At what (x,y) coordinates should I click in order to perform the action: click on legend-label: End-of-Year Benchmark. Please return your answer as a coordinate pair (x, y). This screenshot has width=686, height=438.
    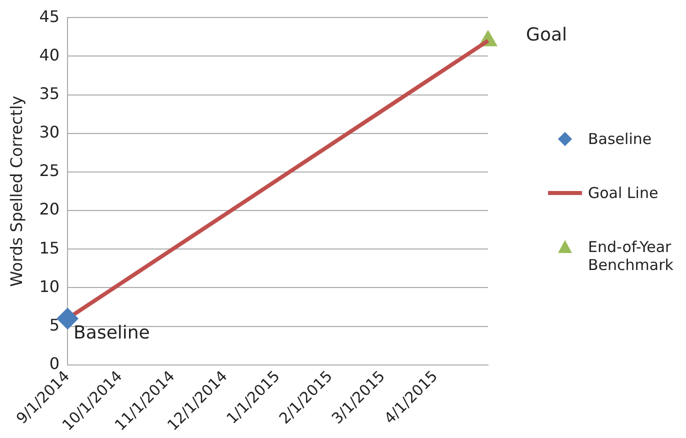
    Looking at the image, I should click on (631, 256).